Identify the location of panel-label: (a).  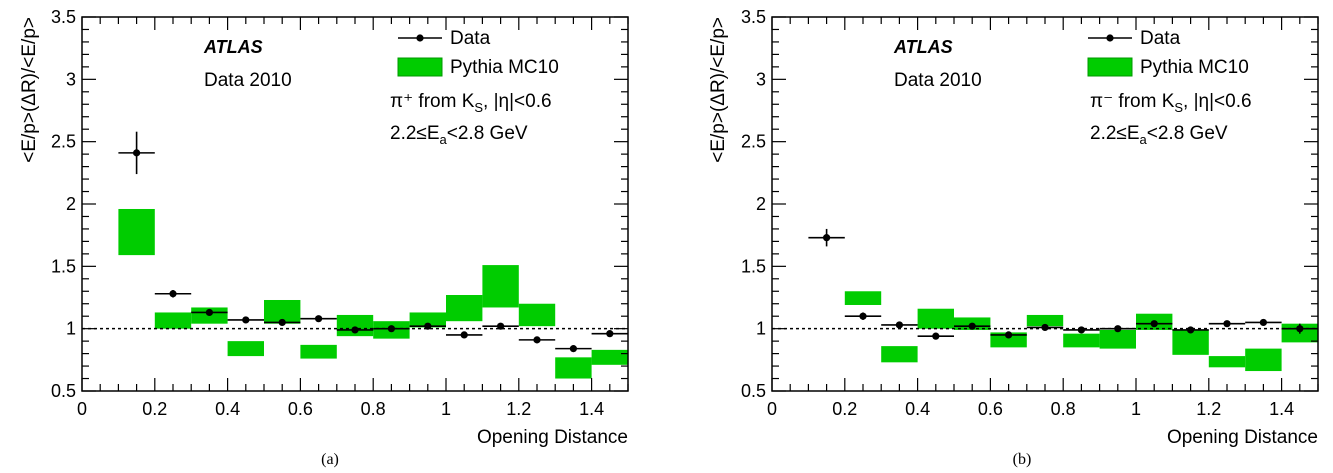
(330, 459).